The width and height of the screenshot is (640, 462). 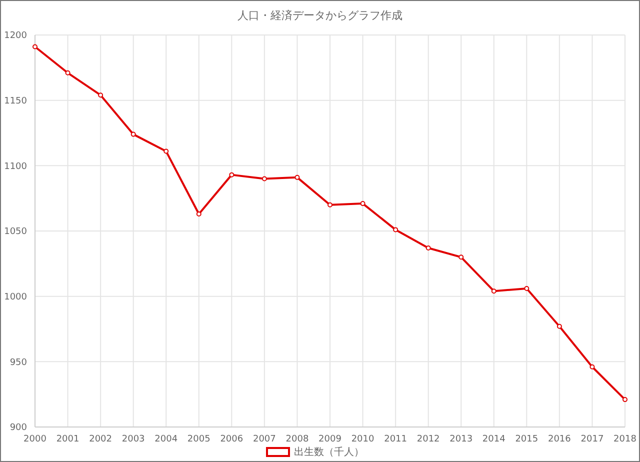 I want to click on x-tick-label: 2007, so click(x=264, y=439).